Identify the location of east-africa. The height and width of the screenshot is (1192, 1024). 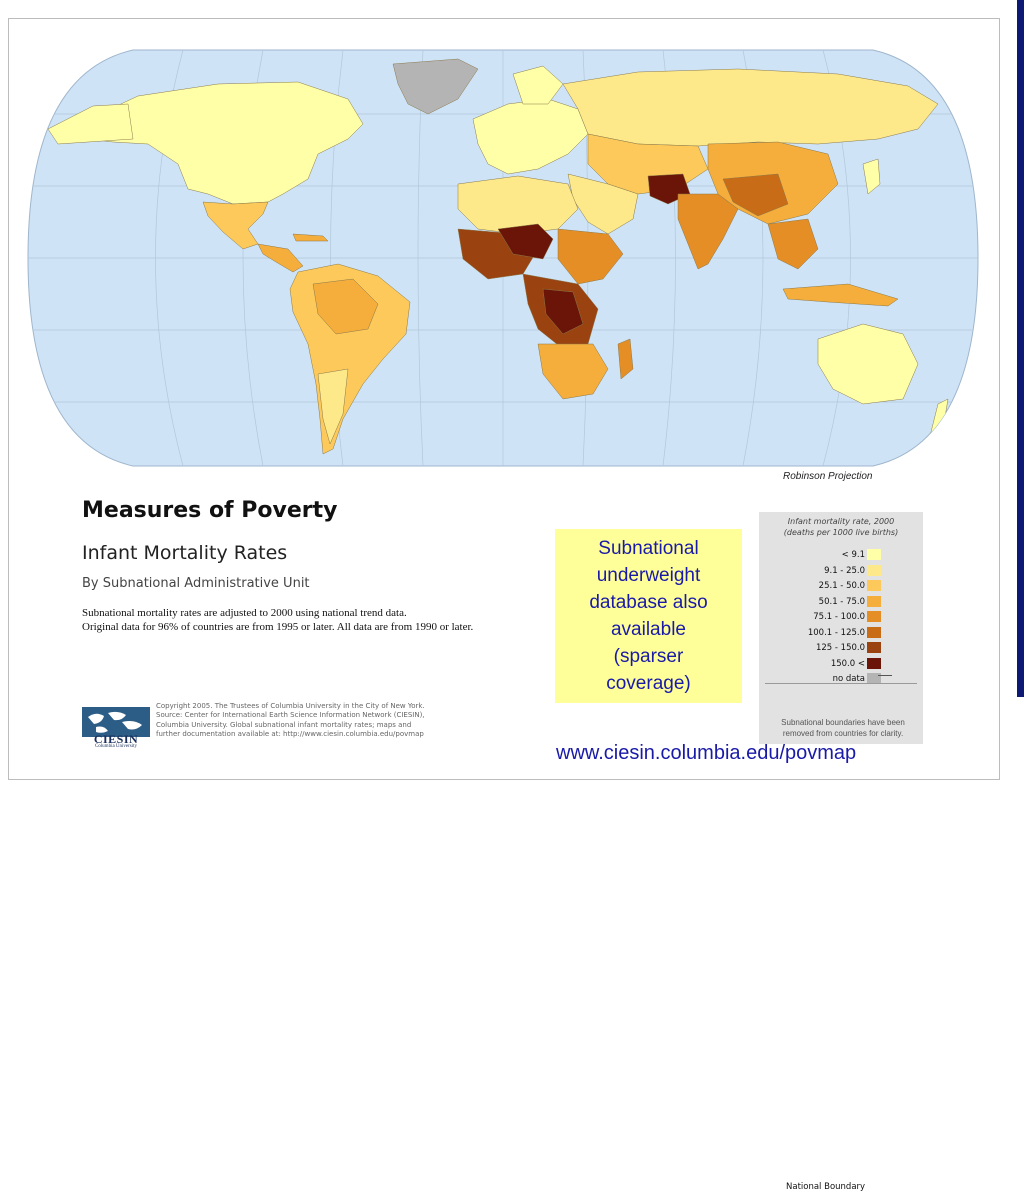
(590, 256).